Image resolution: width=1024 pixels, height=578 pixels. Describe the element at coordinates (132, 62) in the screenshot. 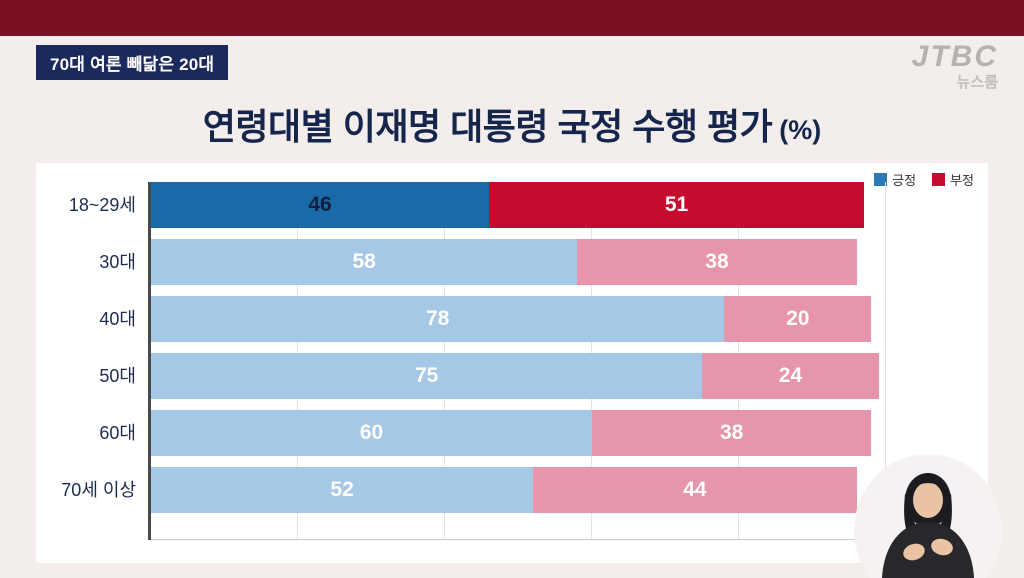

I see `headline-badge: 70대 여론 빼닮은 20대` at that location.